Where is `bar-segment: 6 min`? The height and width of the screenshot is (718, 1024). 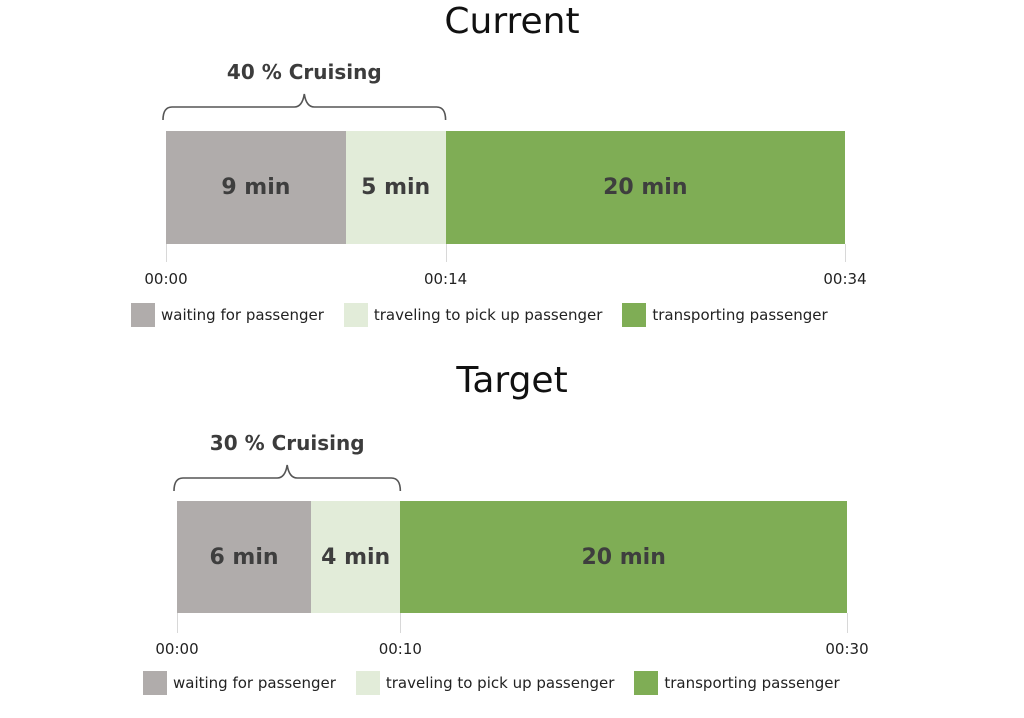 bar-segment: 6 min is located at coordinates (244, 557).